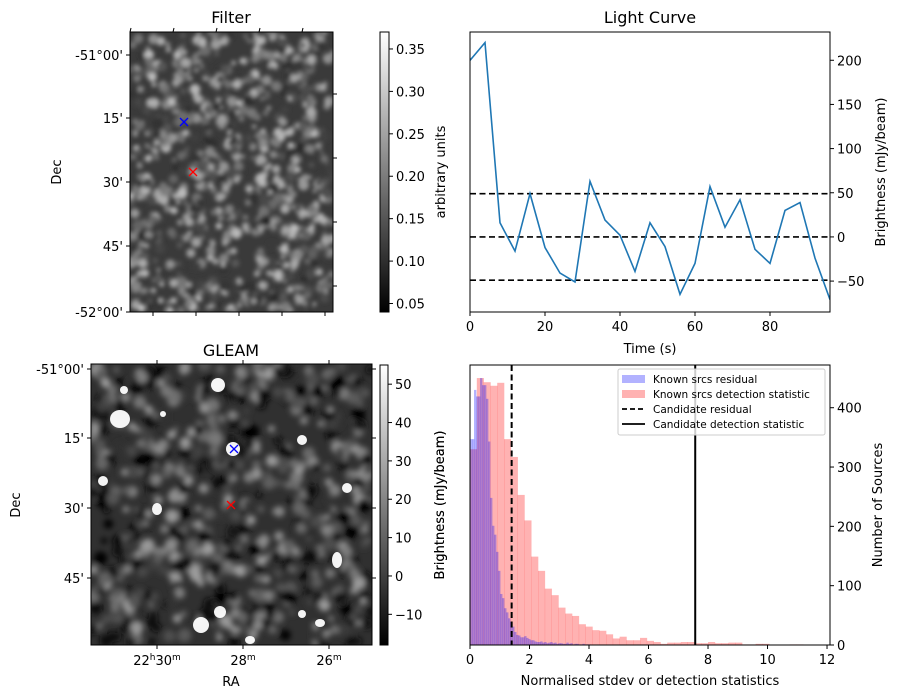  Describe the element at coordinates (403, 500) in the screenshot. I see `gleam-colorbar-tick-label: 20` at that location.